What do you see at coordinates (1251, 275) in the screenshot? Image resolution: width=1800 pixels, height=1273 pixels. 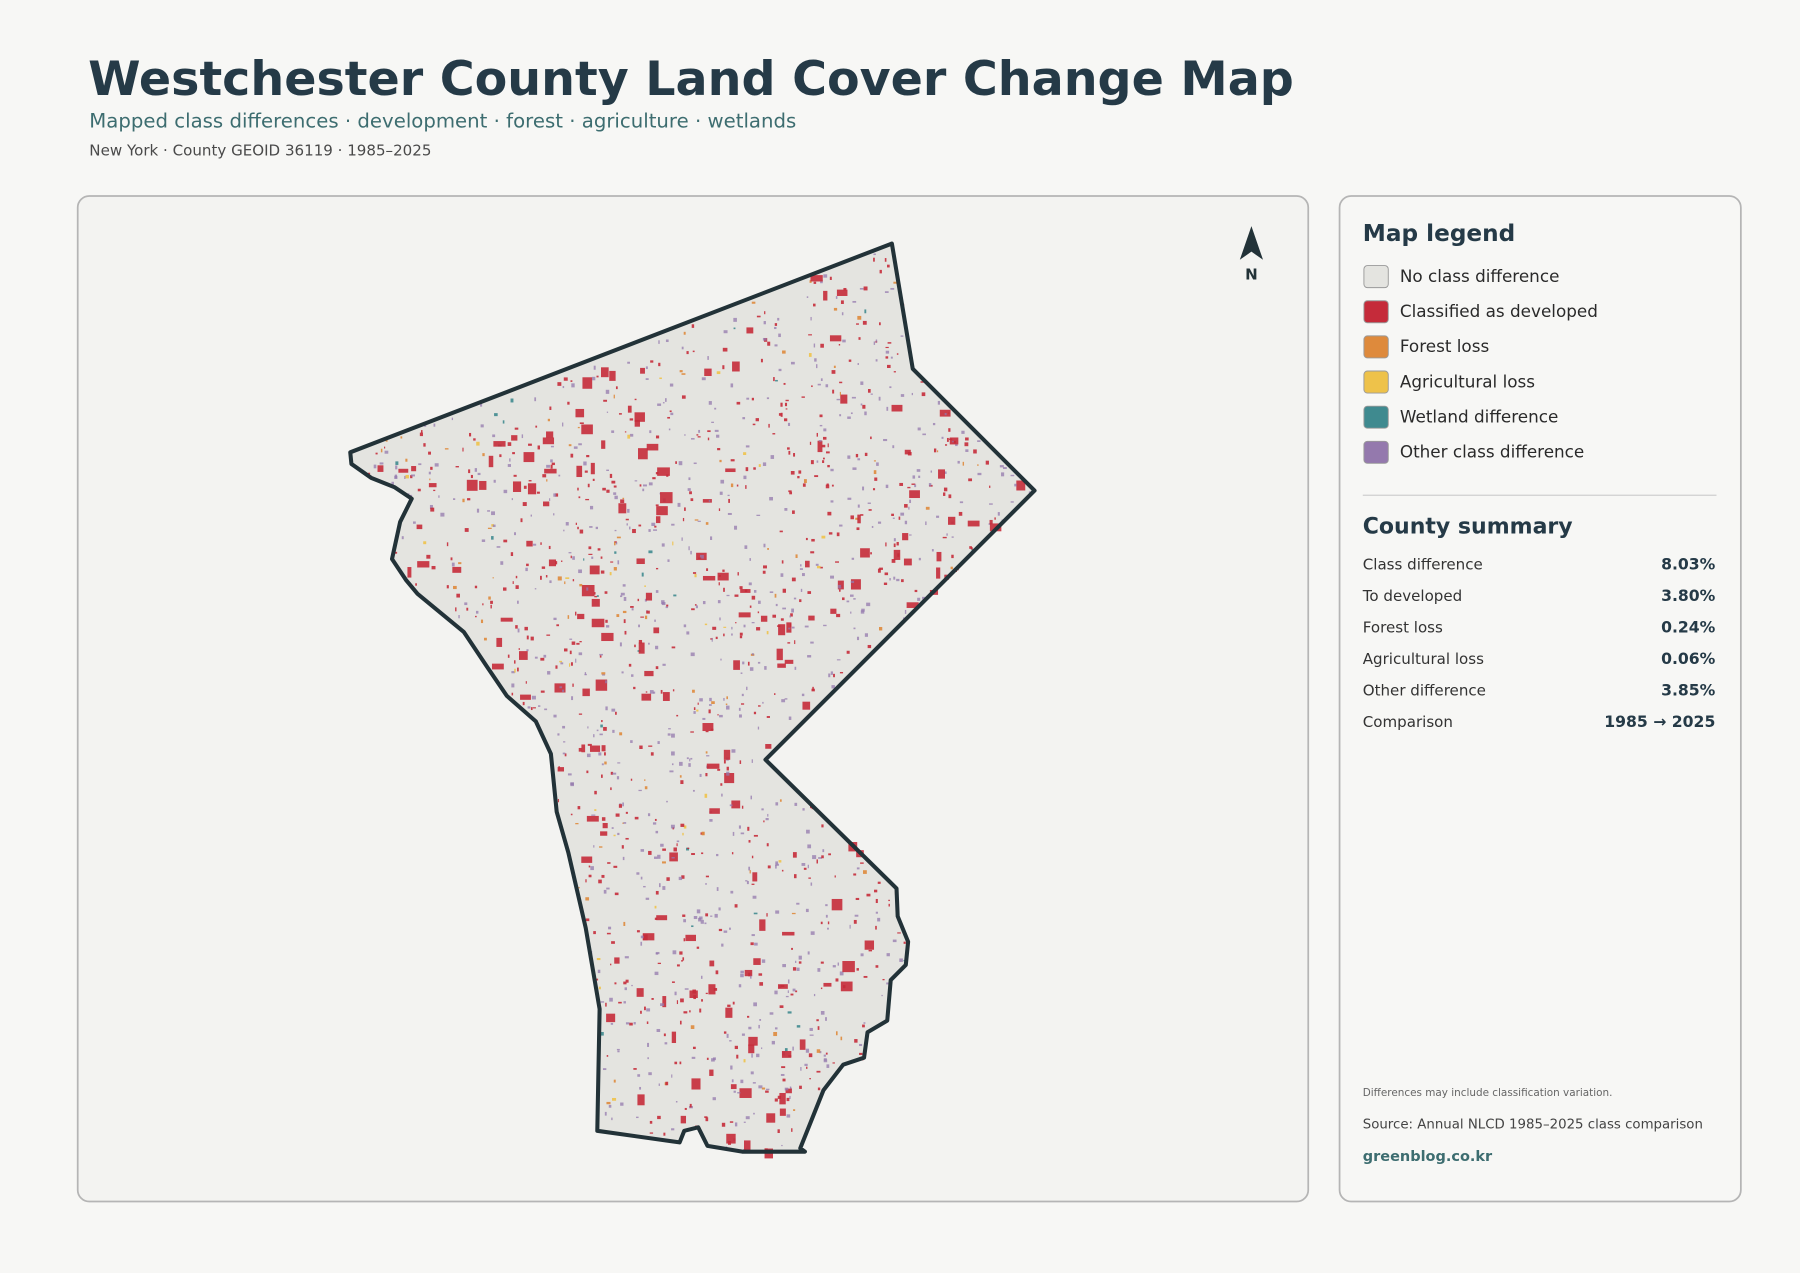 I see `north-label: N` at bounding box center [1251, 275].